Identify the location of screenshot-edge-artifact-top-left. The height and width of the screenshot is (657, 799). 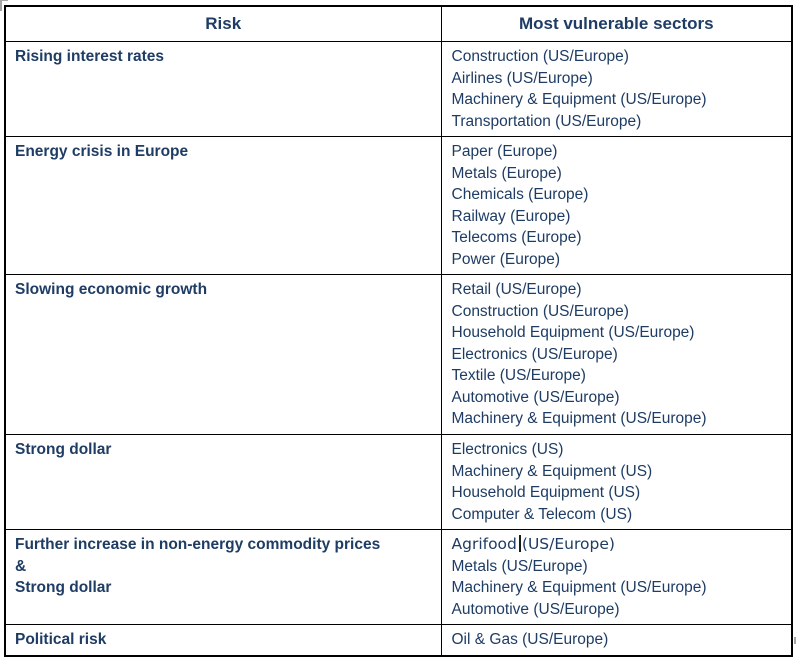
(4, 5).